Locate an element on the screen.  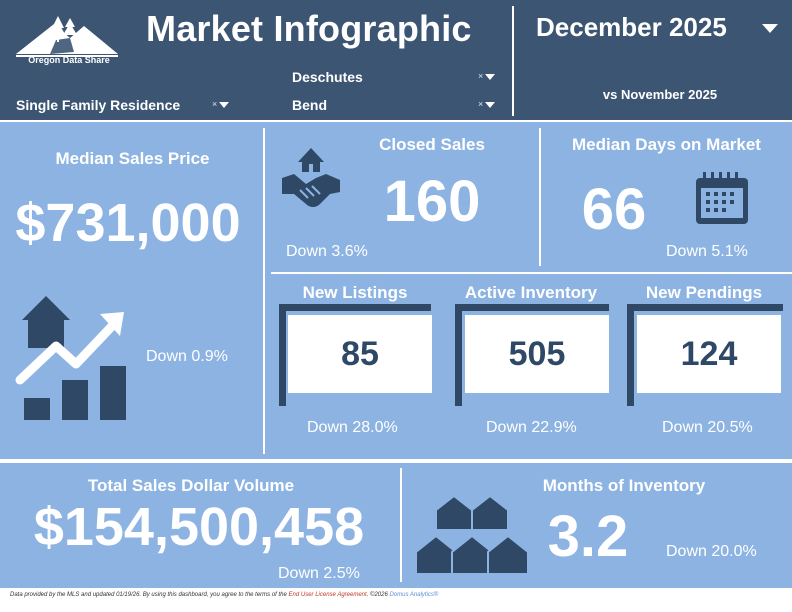
months-inventory-value: 3.2 is located at coordinates (588, 536).